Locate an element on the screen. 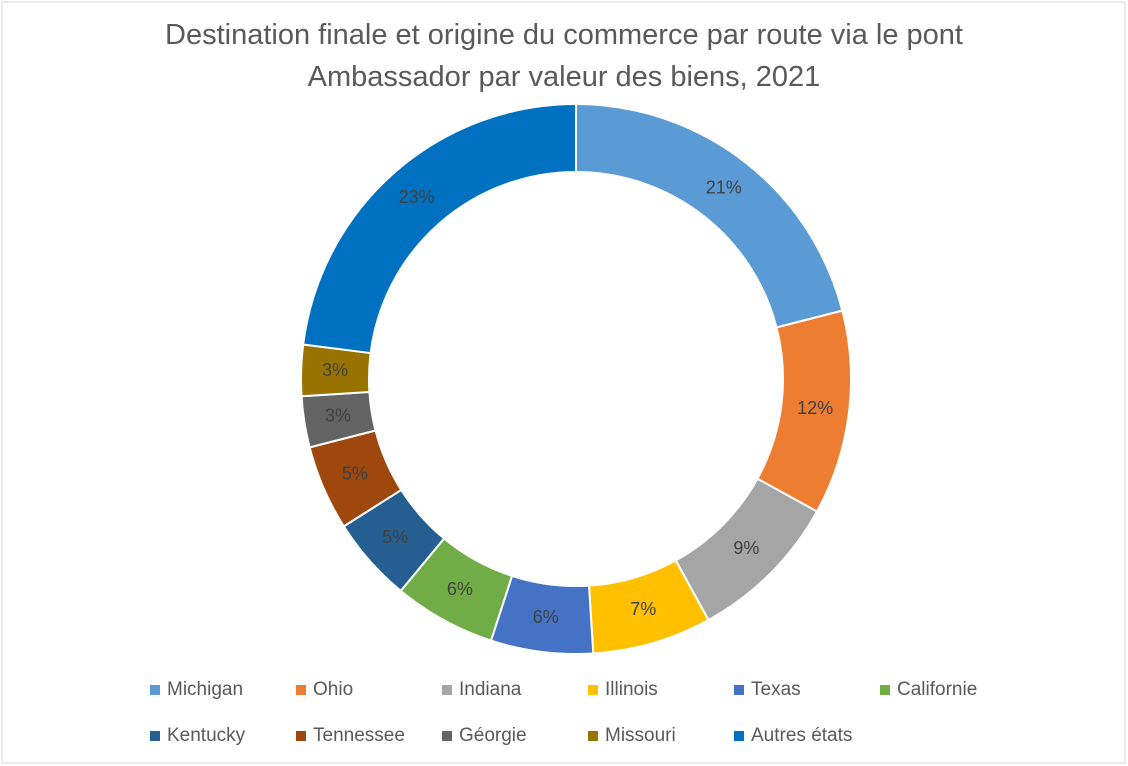  donut-slice is located at coordinates (439, 228).